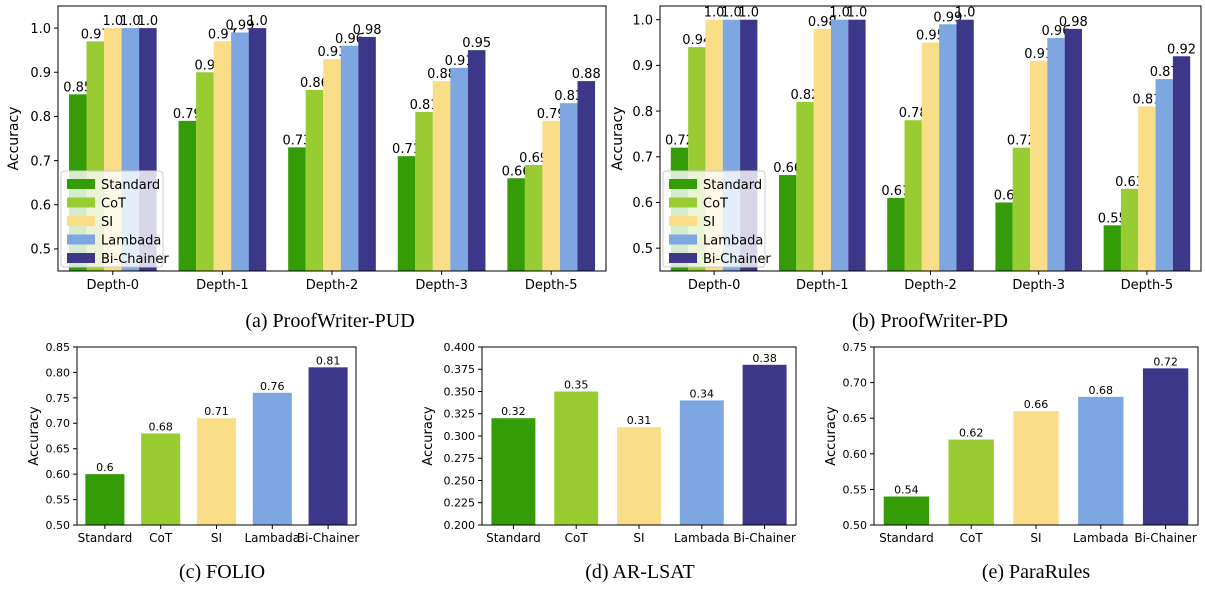 This screenshot has width=1205, height=590. I want to click on legend-label: Standard, so click(130, 185).